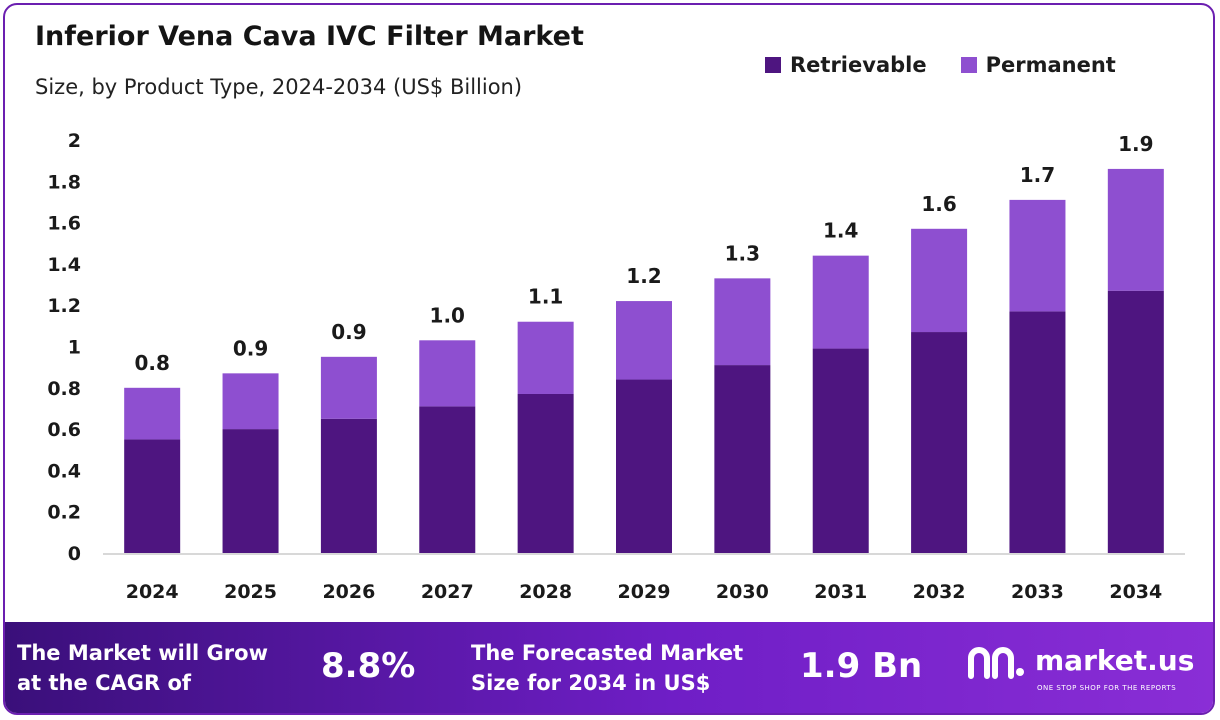 This screenshot has height=720, width=1220. What do you see at coordinates (250, 491) in the screenshot?
I see `bar-retrievable-2025` at bounding box center [250, 491].